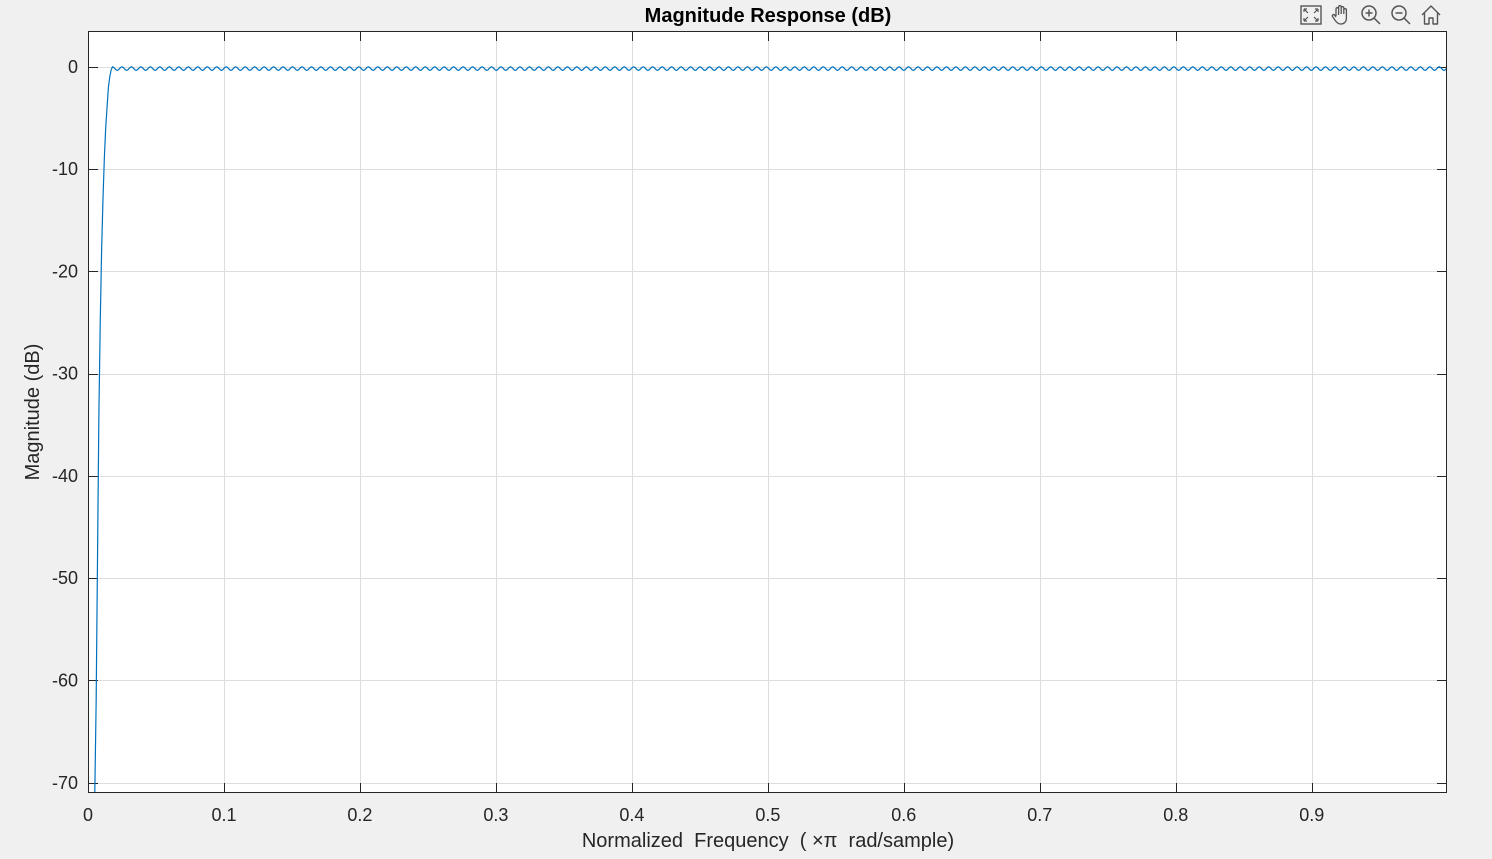 This screenshot has width=1492, height=859. What do you see at coordinates (1039, 815) in the screenshot?
I see `x-tick-label: 0.7` at bounding box center [1039, 815].